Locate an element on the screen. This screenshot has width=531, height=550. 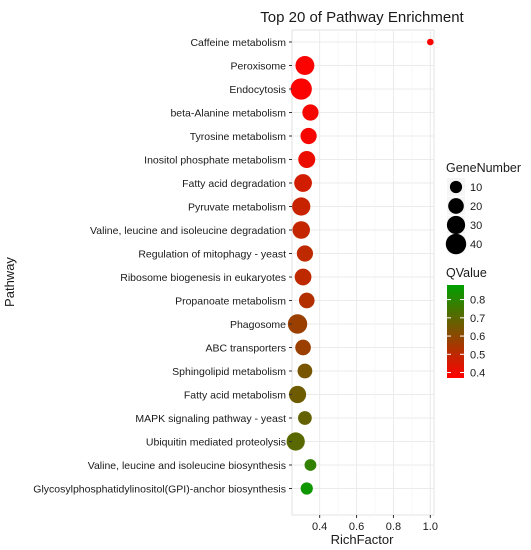
pathway-label: Tyrosine metabolism is located at coordinates (238, 137).